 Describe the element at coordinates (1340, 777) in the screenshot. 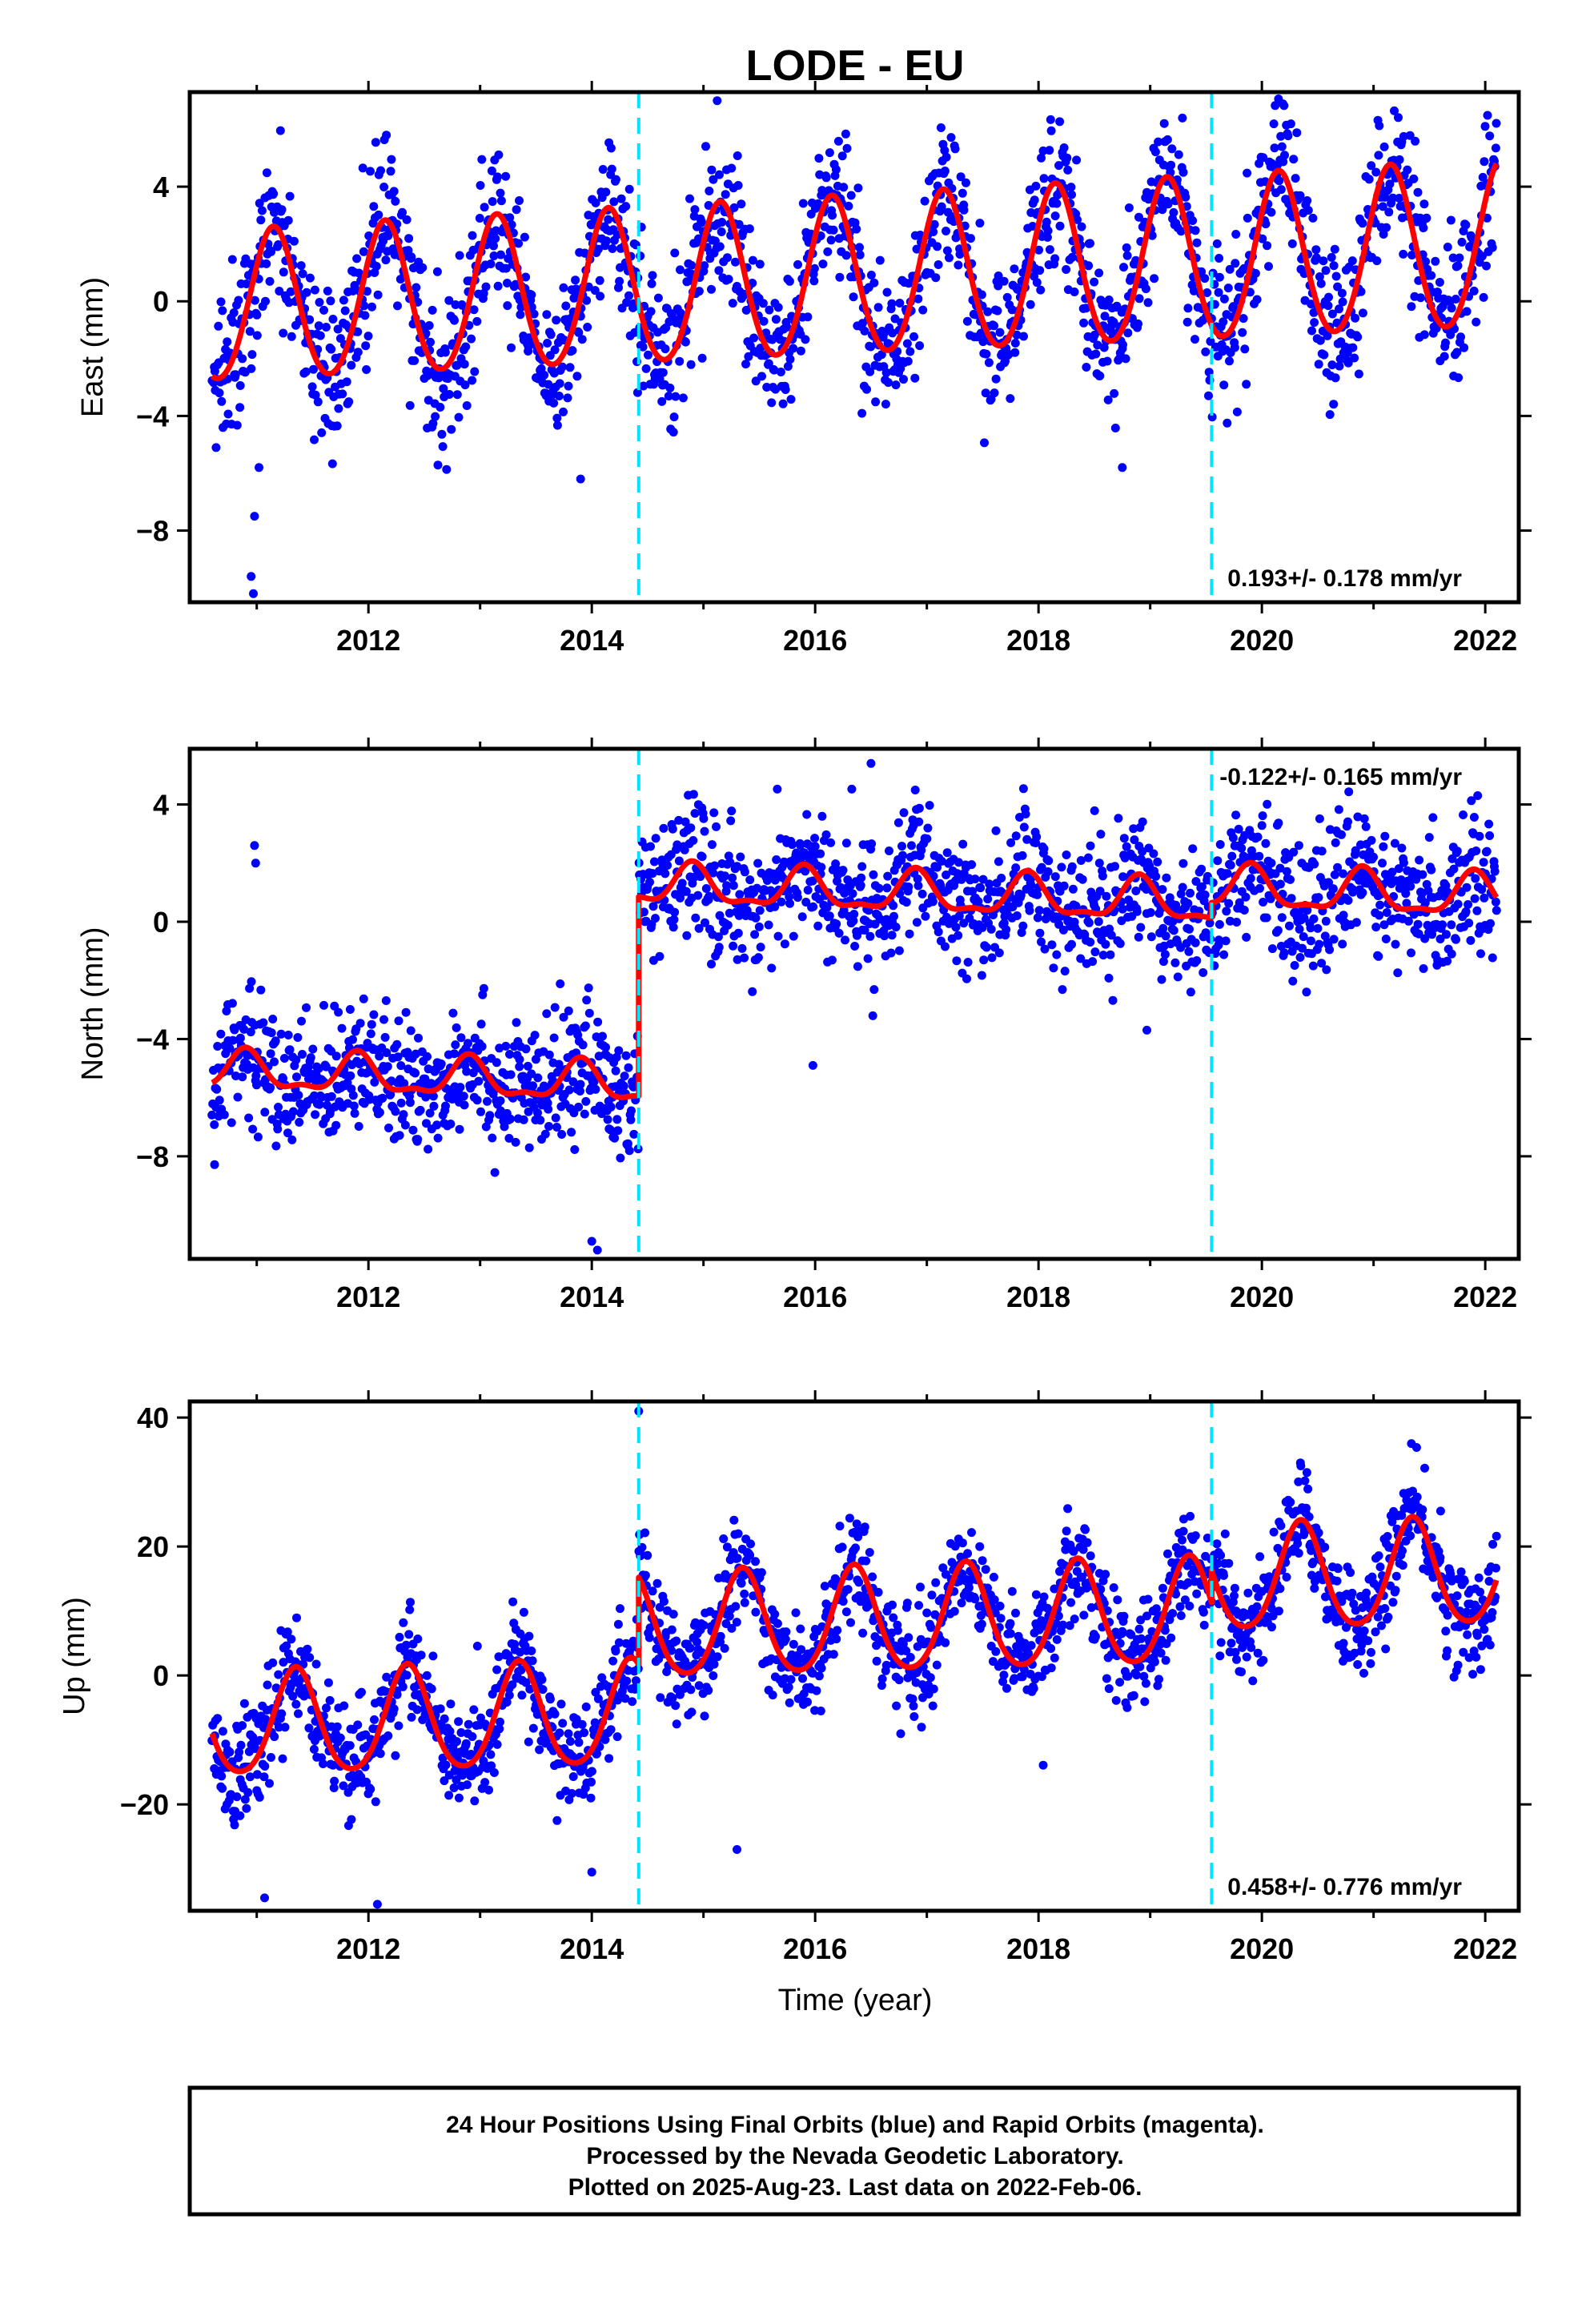

I see `north-rate-label: -0.122+/- 0.165 mm/yr` at that location.